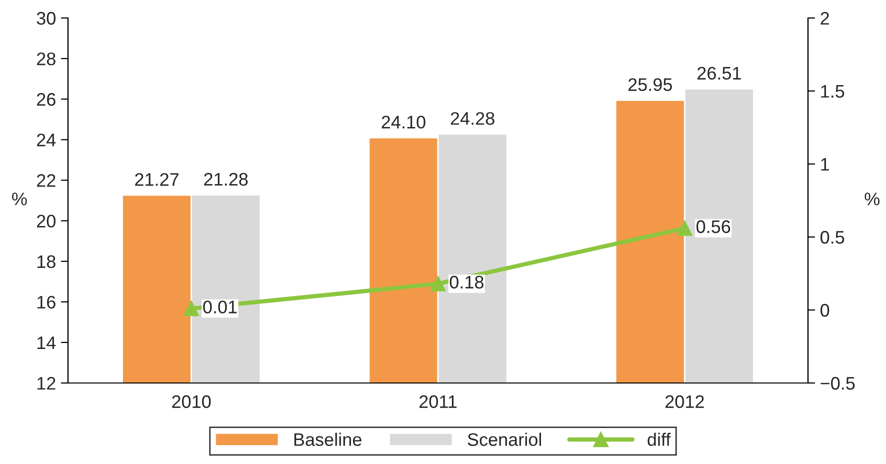  I want to click on y-tick-label: 24, so click(46, 140).